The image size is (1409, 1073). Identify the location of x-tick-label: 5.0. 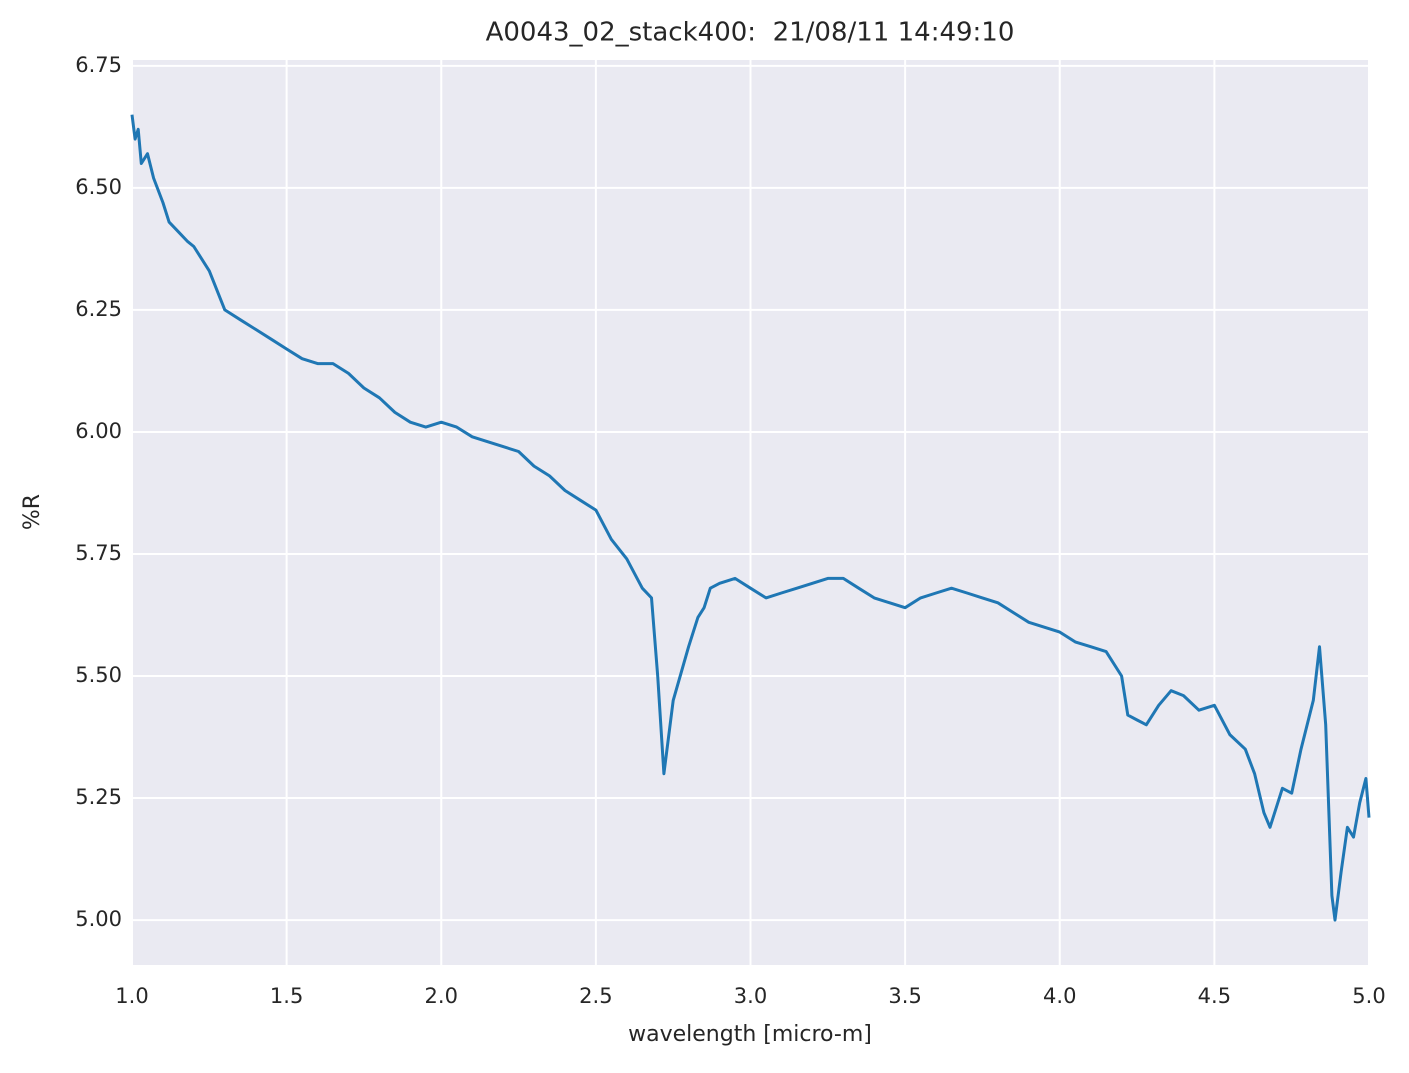
(1368, 996).